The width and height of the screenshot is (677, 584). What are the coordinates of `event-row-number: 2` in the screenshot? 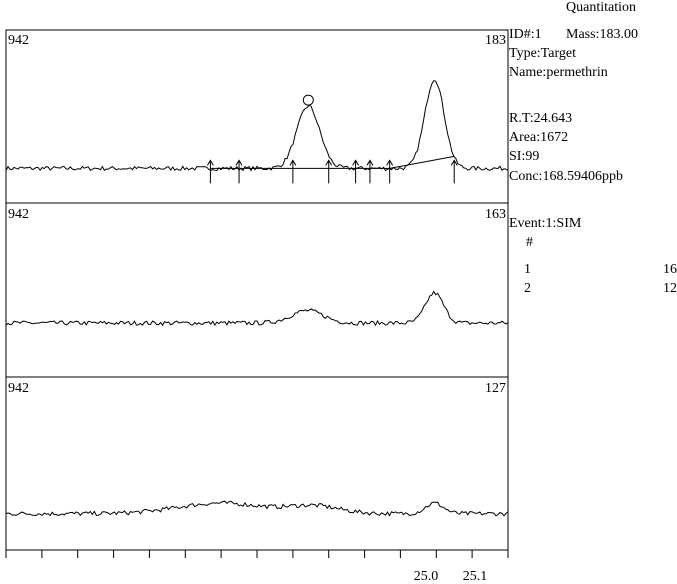 It's located at (527, 288).